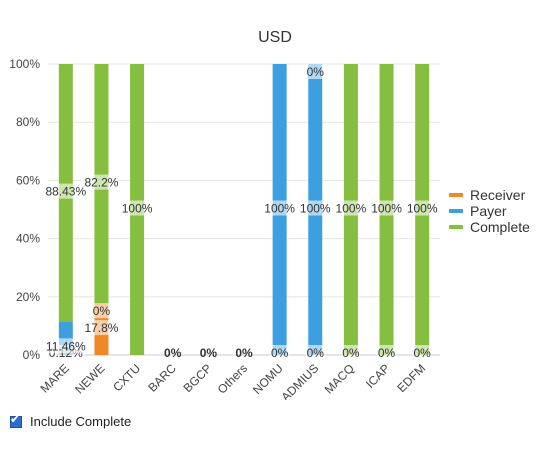  I want to click on y-tick-label: 80%, so click(28, 122).